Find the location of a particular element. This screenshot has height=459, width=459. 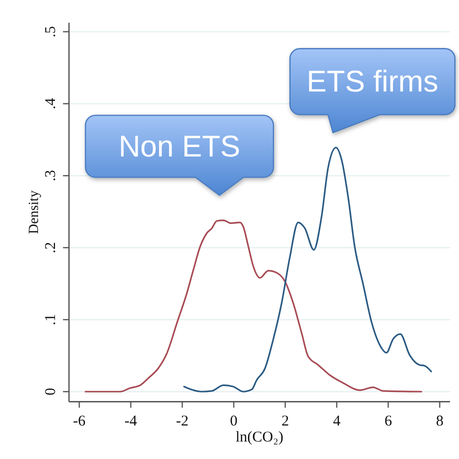

x-tick-label: 6 is located at coordinates (388, 422).